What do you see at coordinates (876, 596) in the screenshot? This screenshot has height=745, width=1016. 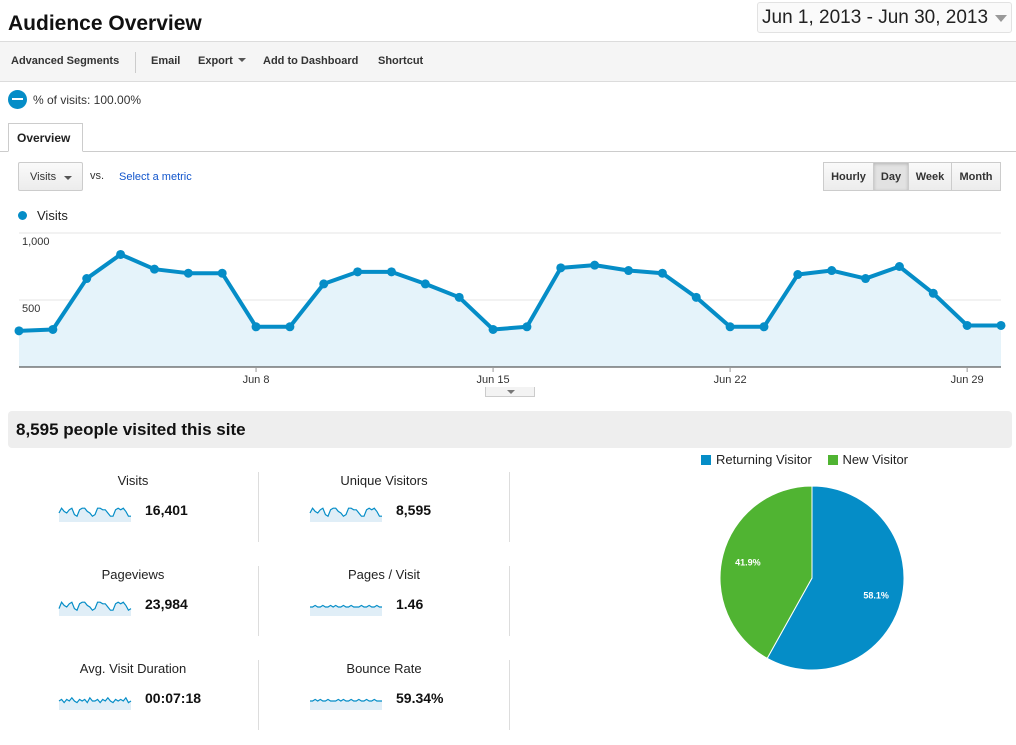 I see `pie-slice-label: 58.1%` at bounding box center [876, 596].